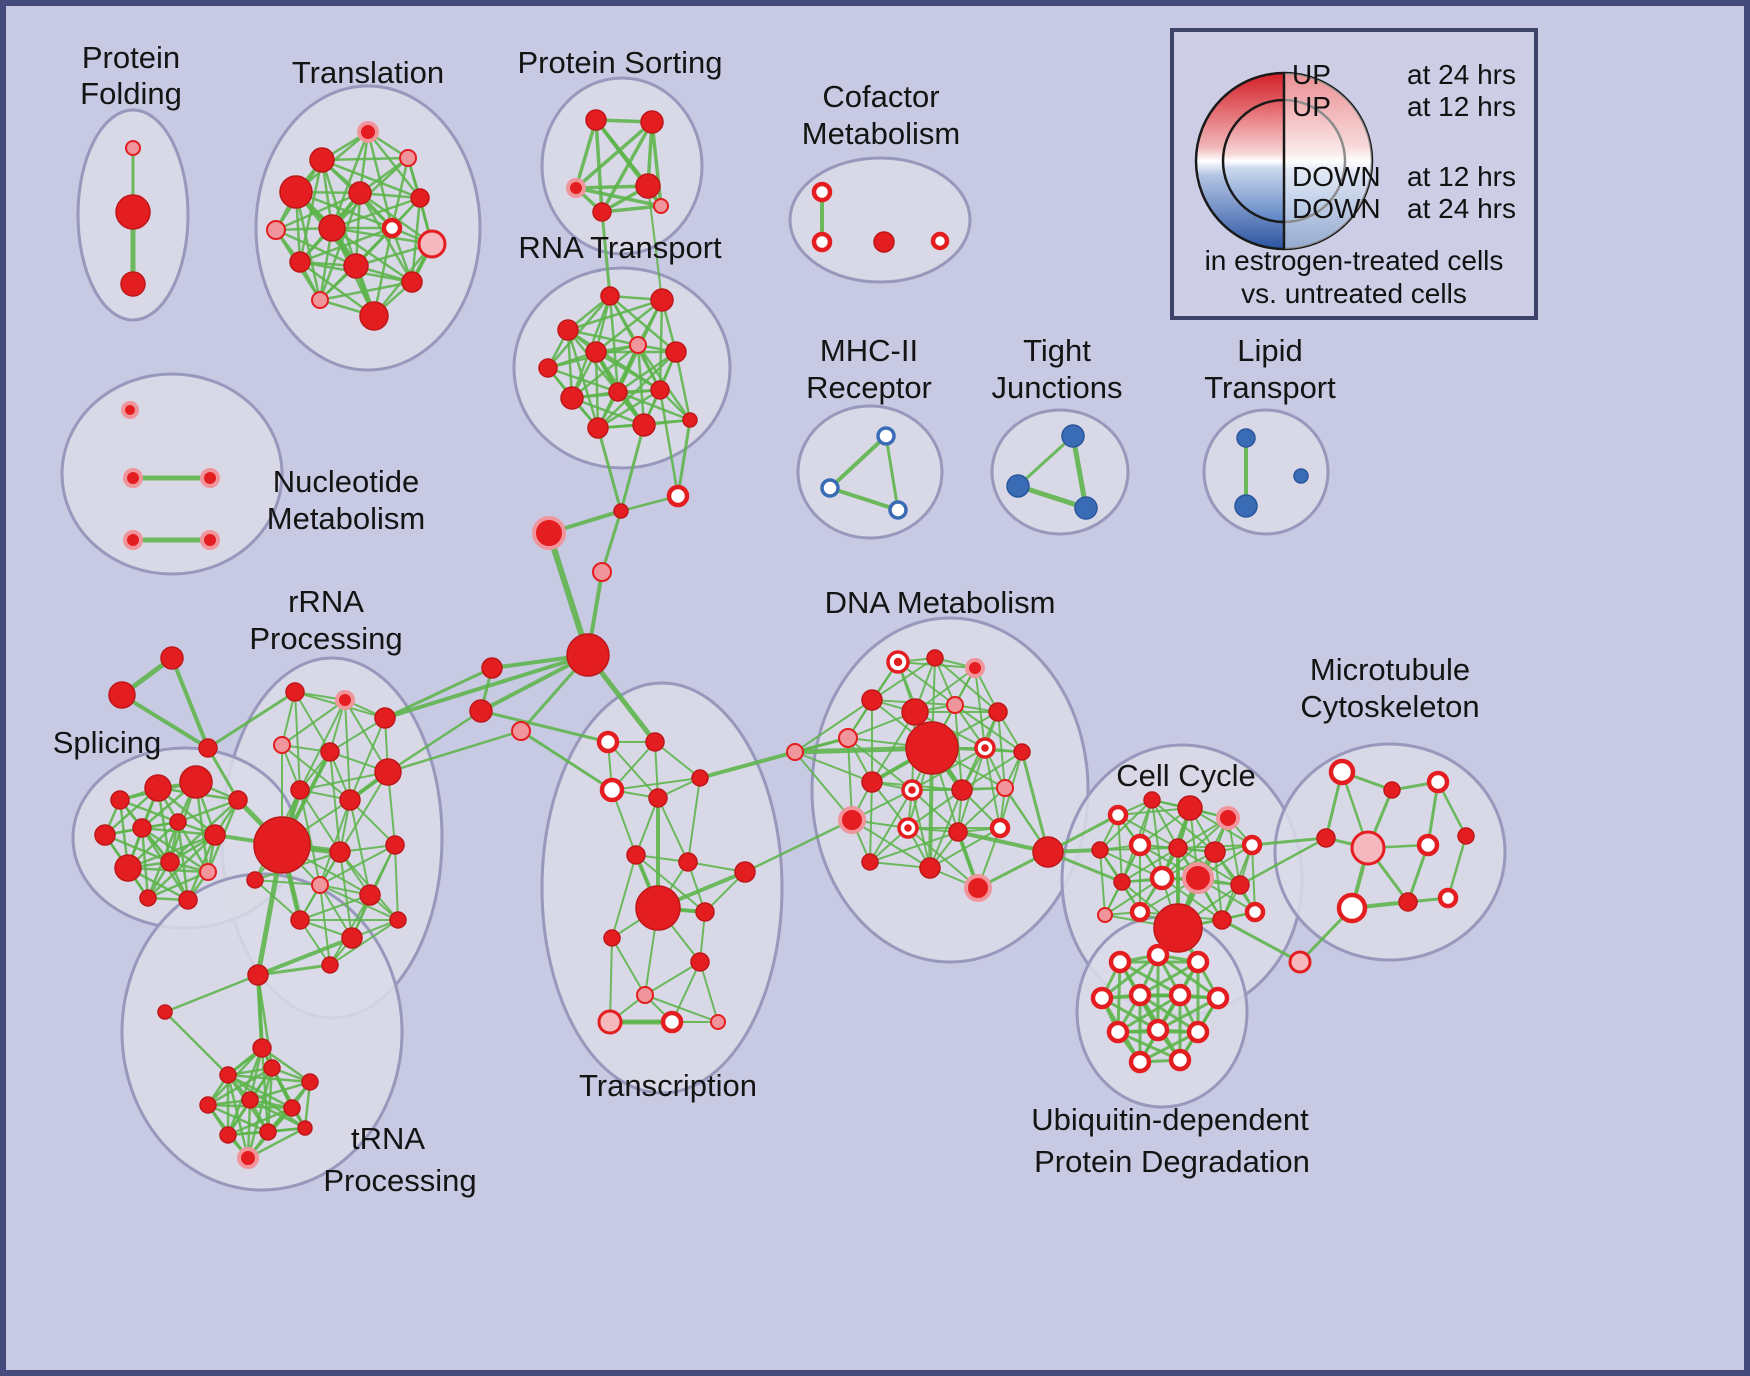  What do you see at coordinates (1390, 852) in the screenshot?
I see `cluster-ellipse-microtubule-cytoskeleton` at bounding box center [1390, 852].